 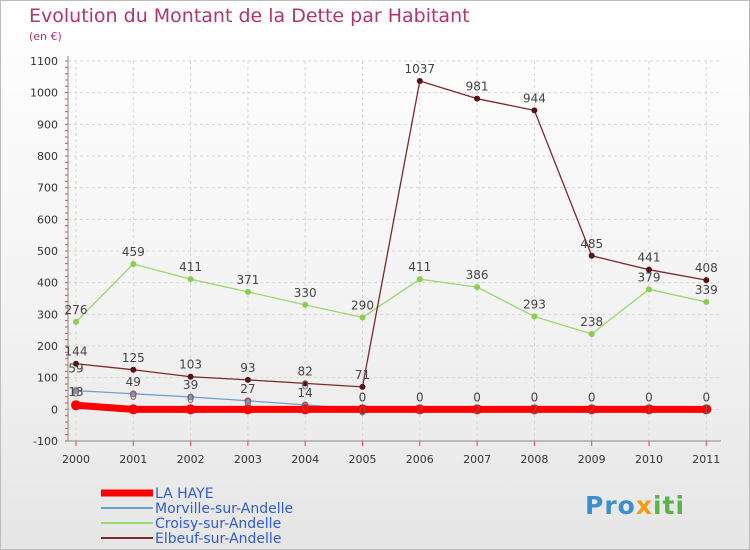 What do you see at coordinates (706, 459) in the screenshot?
I see `x-tick-label: 2011` at bounding box center [706, 459].